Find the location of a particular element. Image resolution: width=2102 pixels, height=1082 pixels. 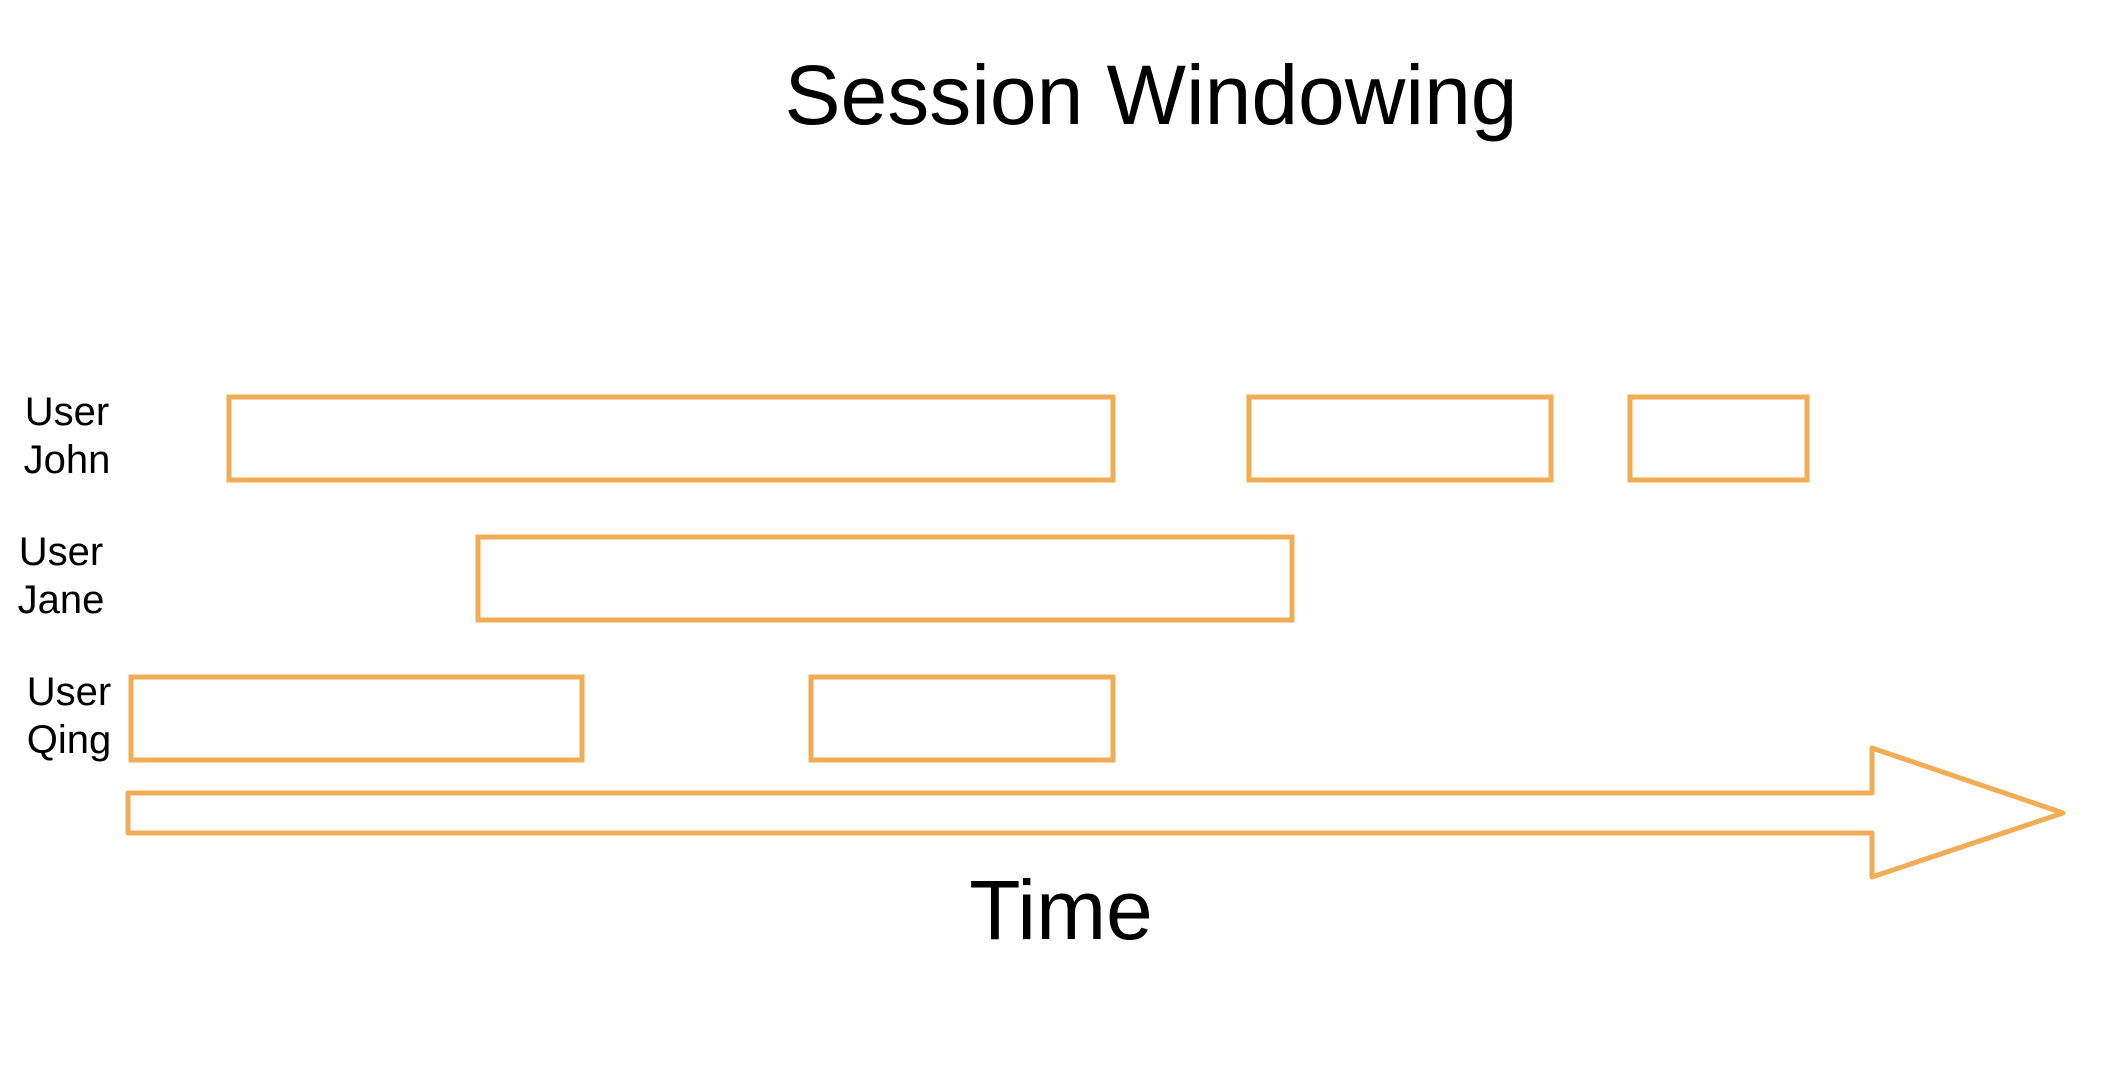

row-label-jane: User Jane is located at coordinates (63, 576).